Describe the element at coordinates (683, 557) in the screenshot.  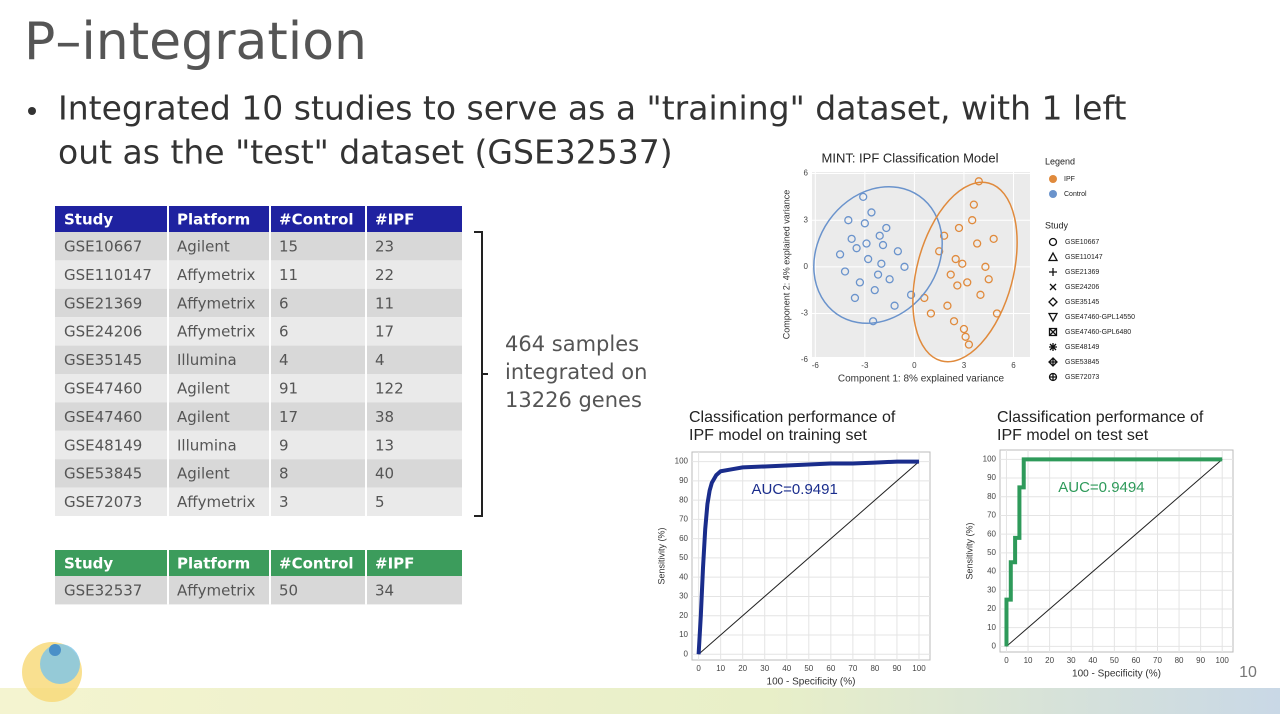
I see `y-tick-label: 50` at that location.